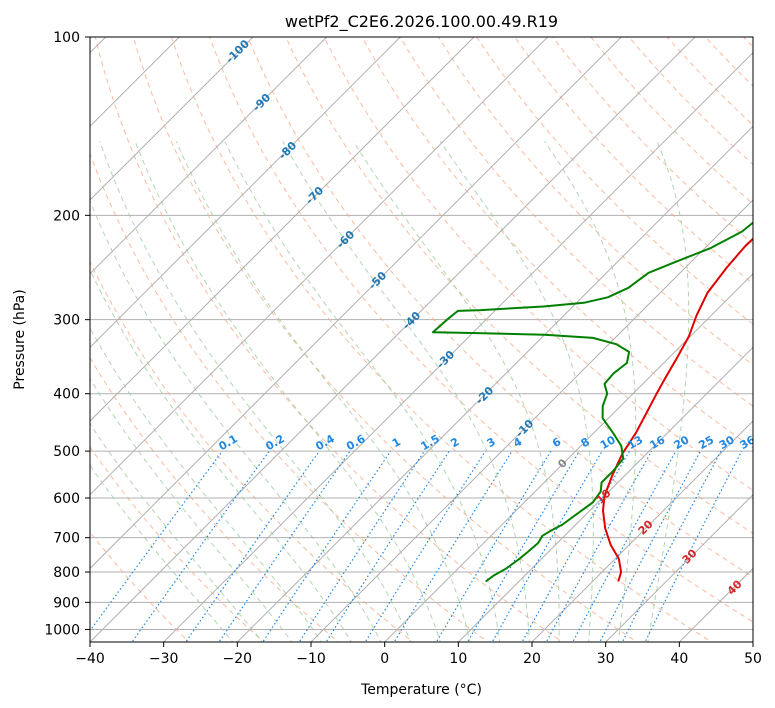  I want to click on mixing-ratio-label: 20, so click(682, 442).